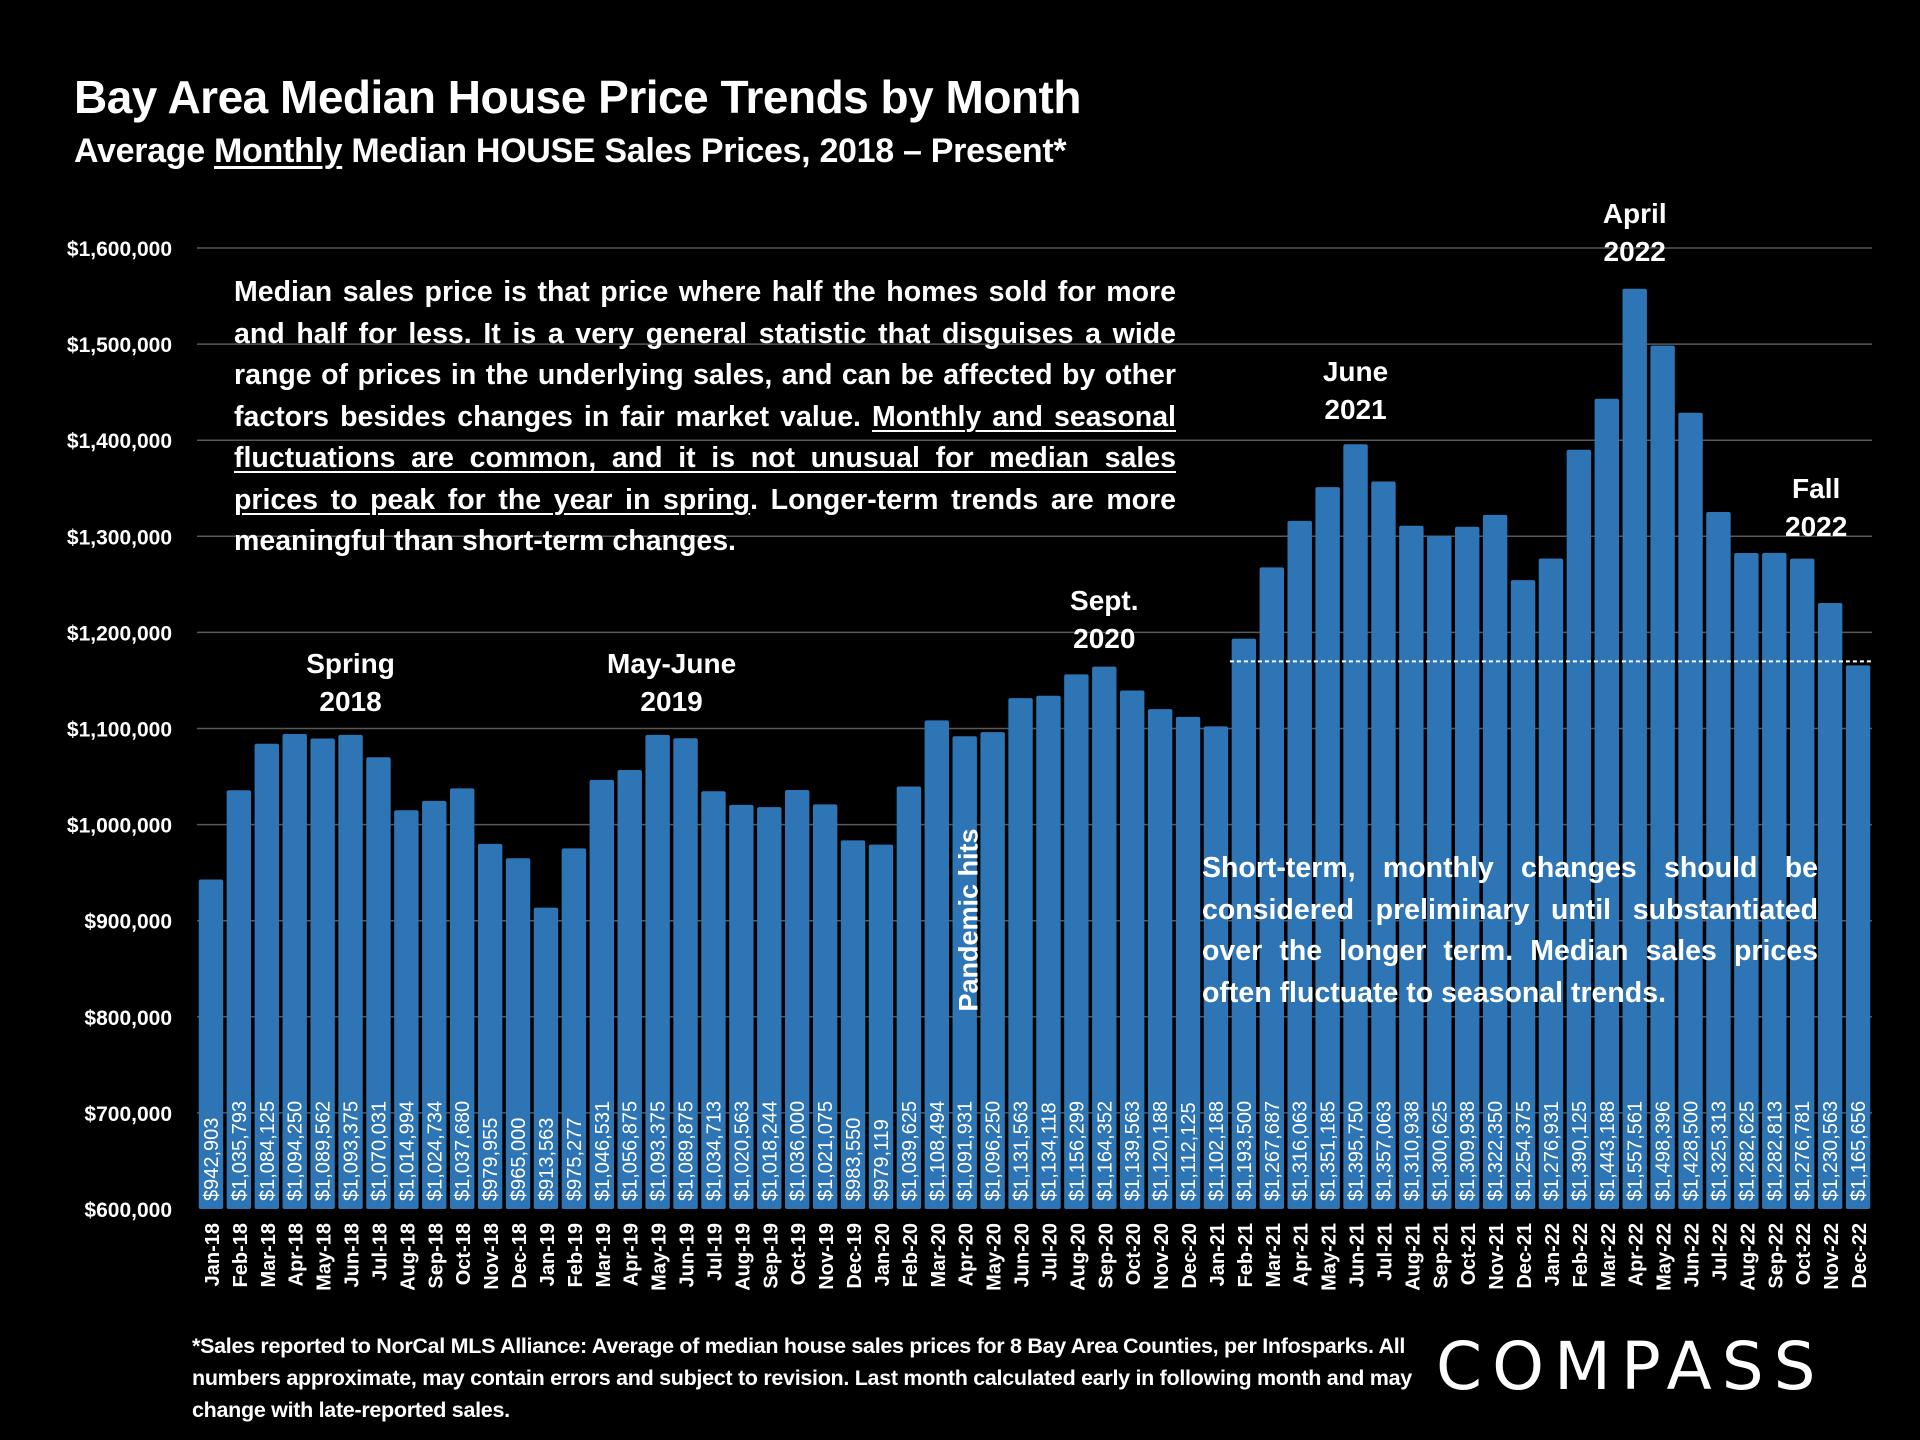 This screenshot has width=1920, height=1440. I want to click on x-tick-label: Dec-18, so click(520, 1256).